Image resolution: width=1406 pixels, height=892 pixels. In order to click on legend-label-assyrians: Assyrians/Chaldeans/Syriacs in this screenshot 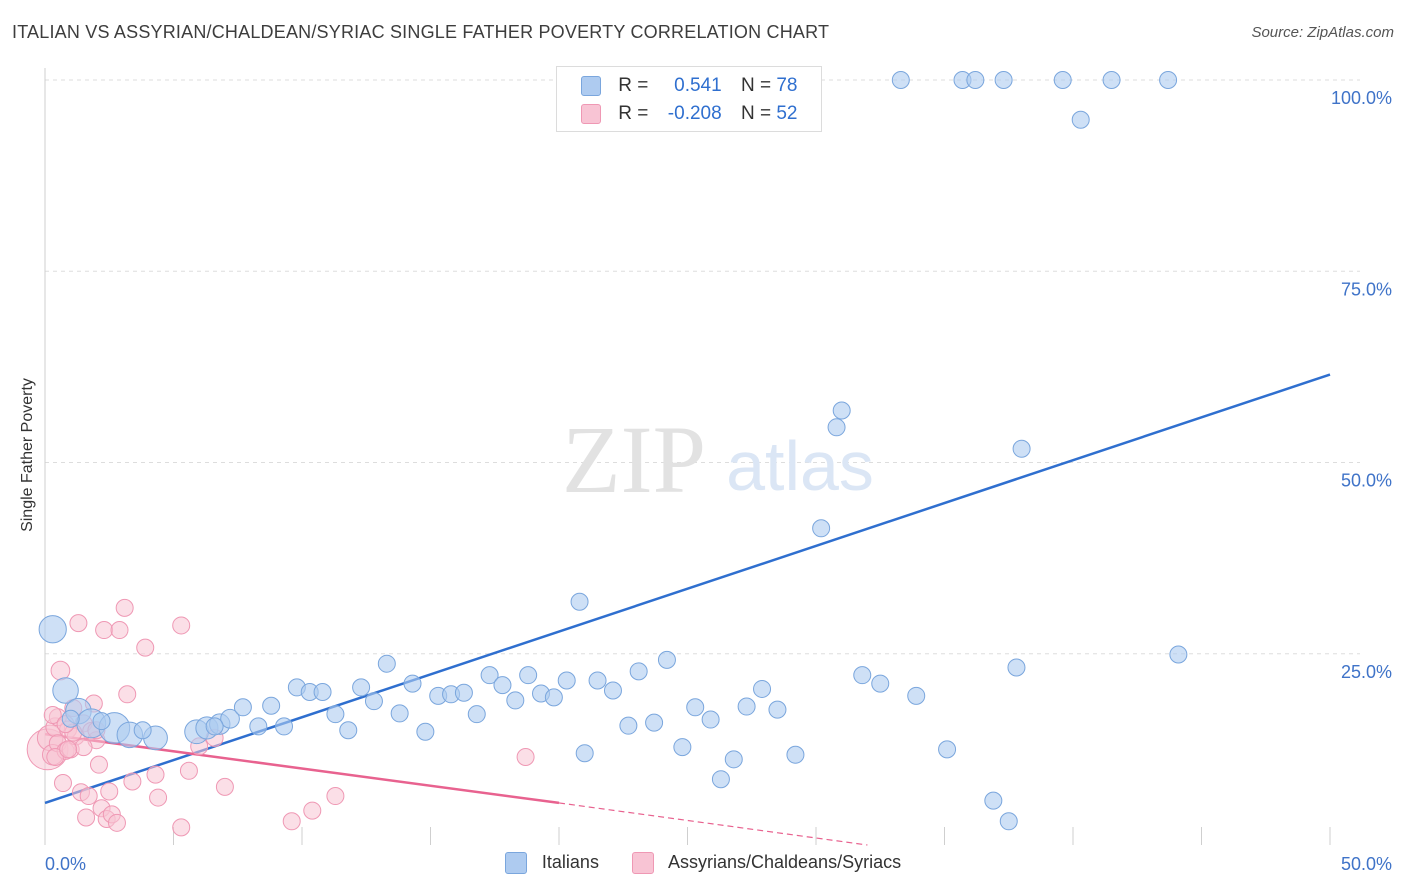, I will do `click(784, 862)`.